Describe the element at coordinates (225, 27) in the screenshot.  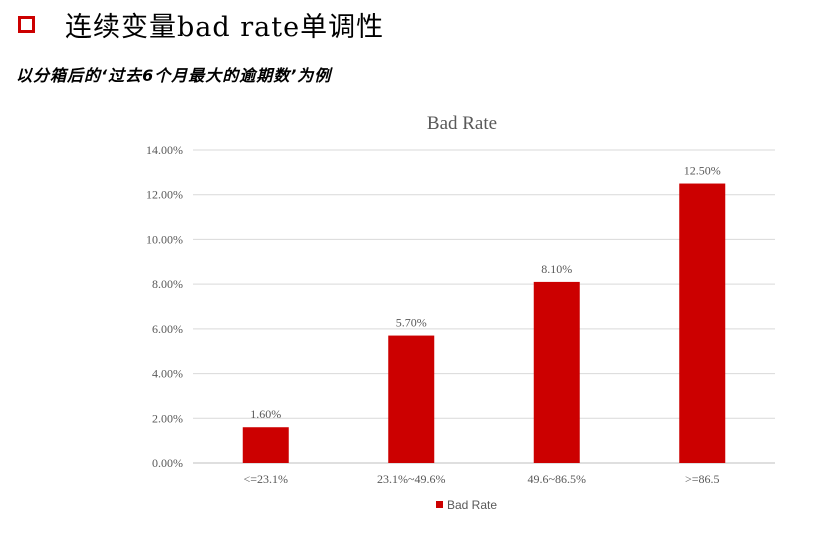
I see `slide-title: 连续变量bad rate单调性` at that location.